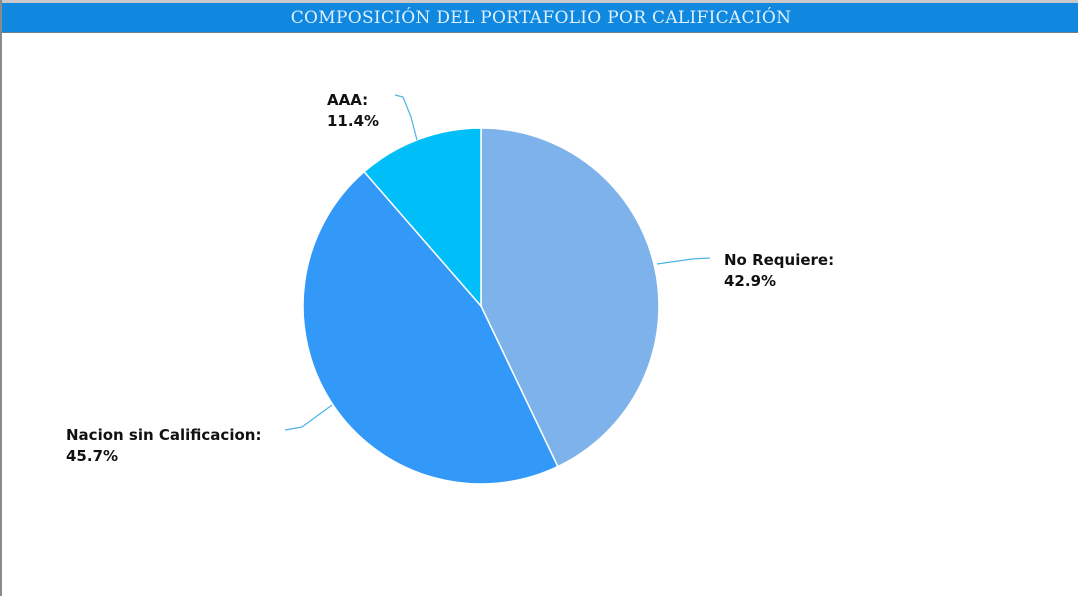 Image resolution: width=1078 pixels, height=596 pixels. Describe the element at coordinates (353, 121) in the screenshot. I see `slice-value-aaa: 11.4%` at that location.